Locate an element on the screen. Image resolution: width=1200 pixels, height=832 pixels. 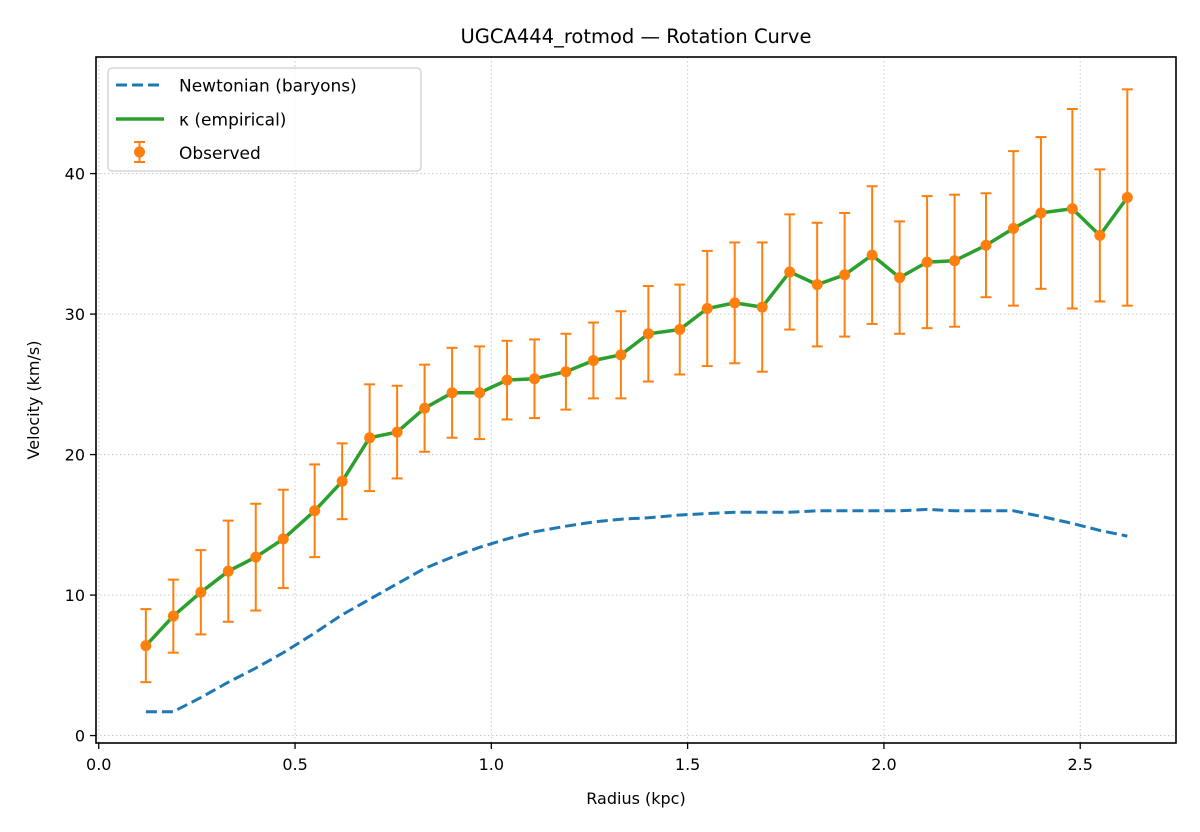
x-tick-label: 0.0 is located at coordinates (98, 764).